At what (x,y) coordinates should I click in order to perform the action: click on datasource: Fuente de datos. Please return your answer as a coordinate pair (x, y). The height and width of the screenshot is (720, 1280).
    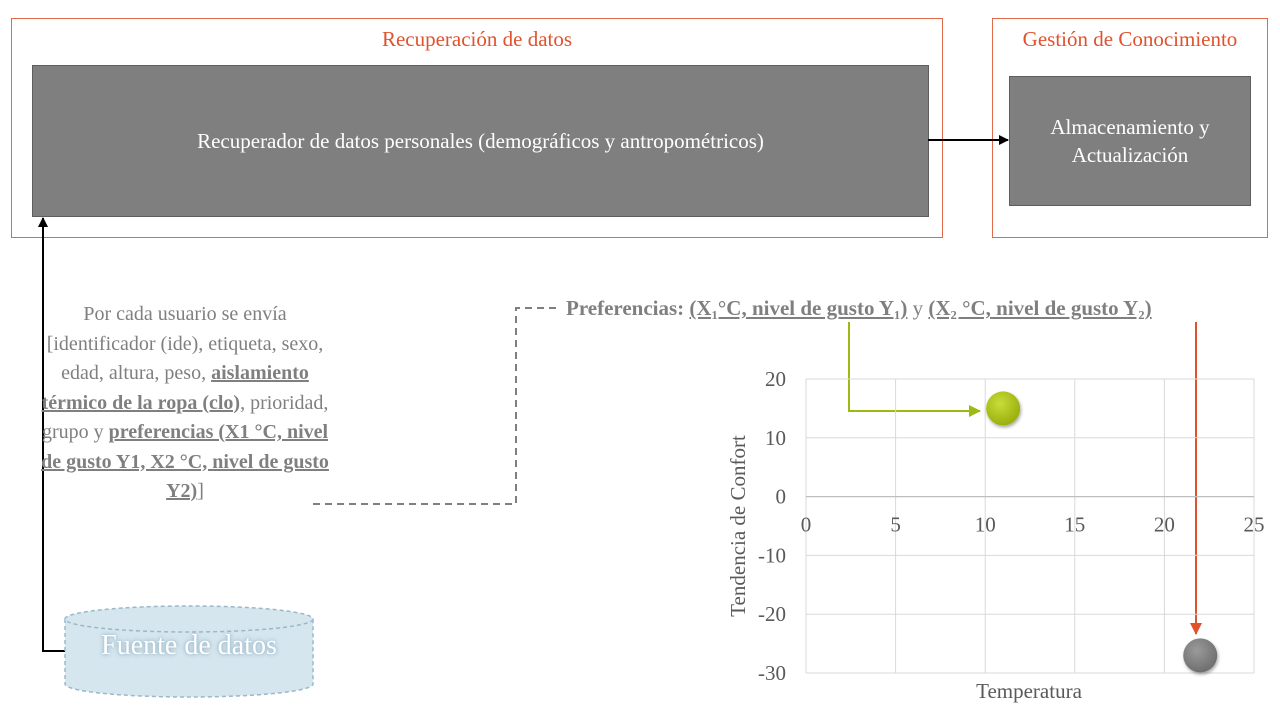
    Looking at the image, I should click on (189, 651).